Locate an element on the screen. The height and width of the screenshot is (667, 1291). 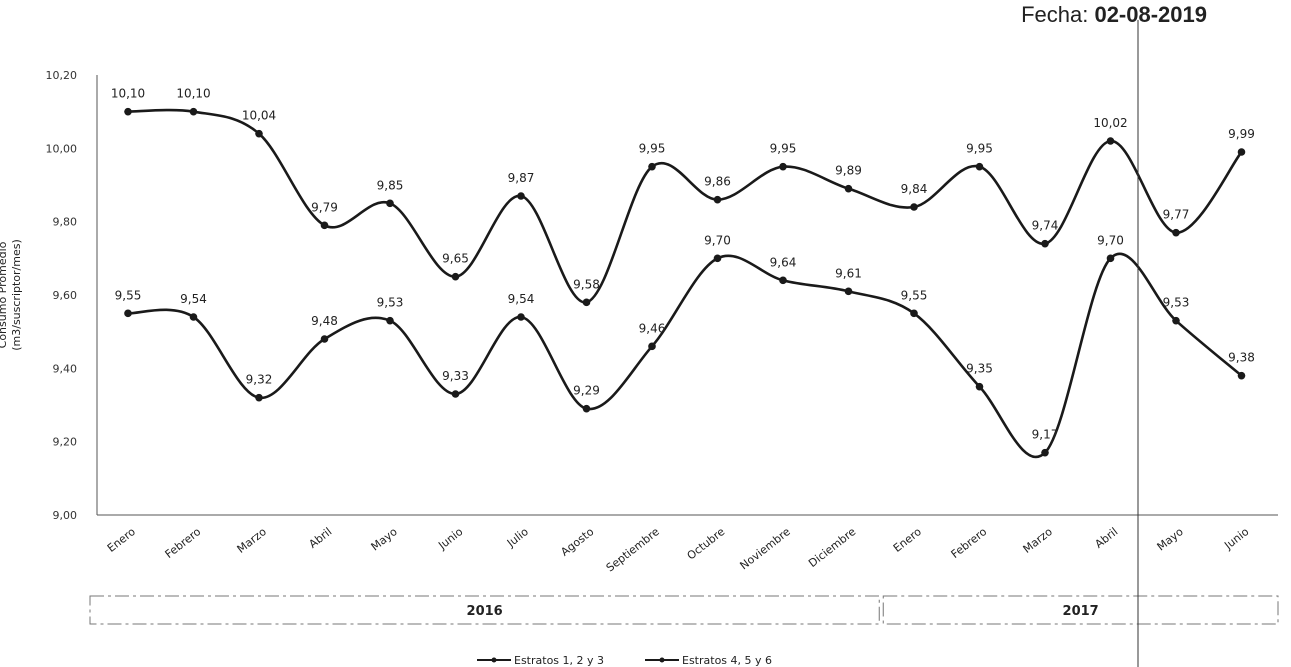
y-tick-label: 9,60 is located at coordinates (65, 295).